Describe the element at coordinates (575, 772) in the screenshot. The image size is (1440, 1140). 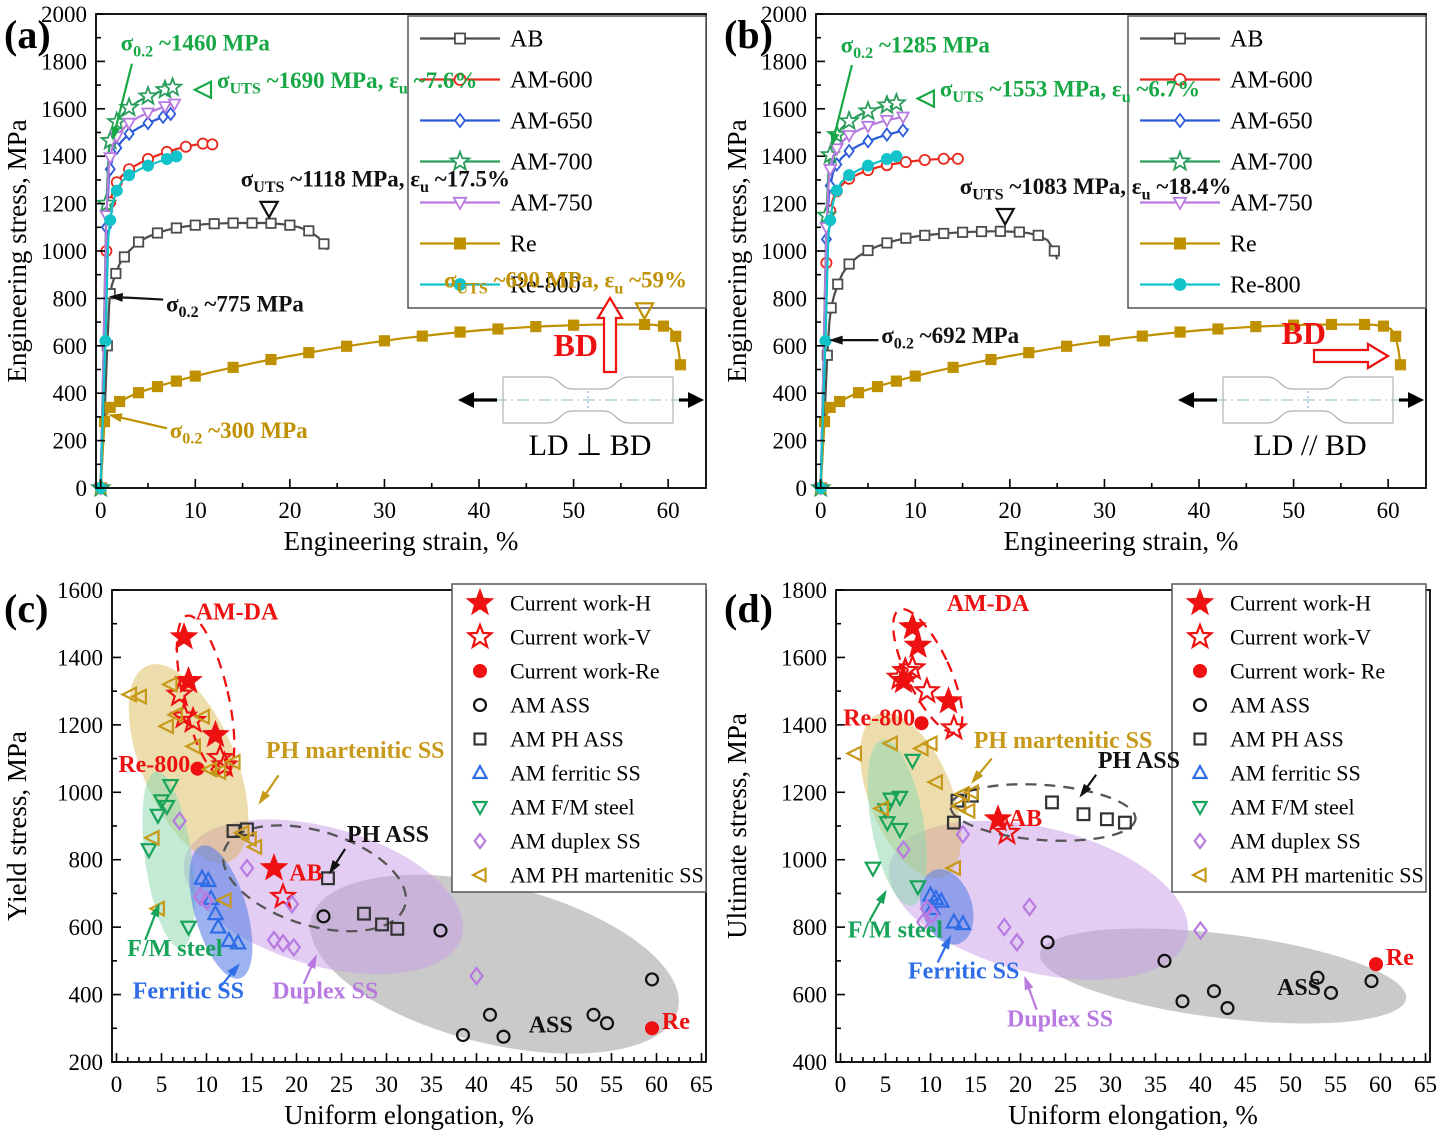
I see `legend-label: AM ferritic SS` at that location.